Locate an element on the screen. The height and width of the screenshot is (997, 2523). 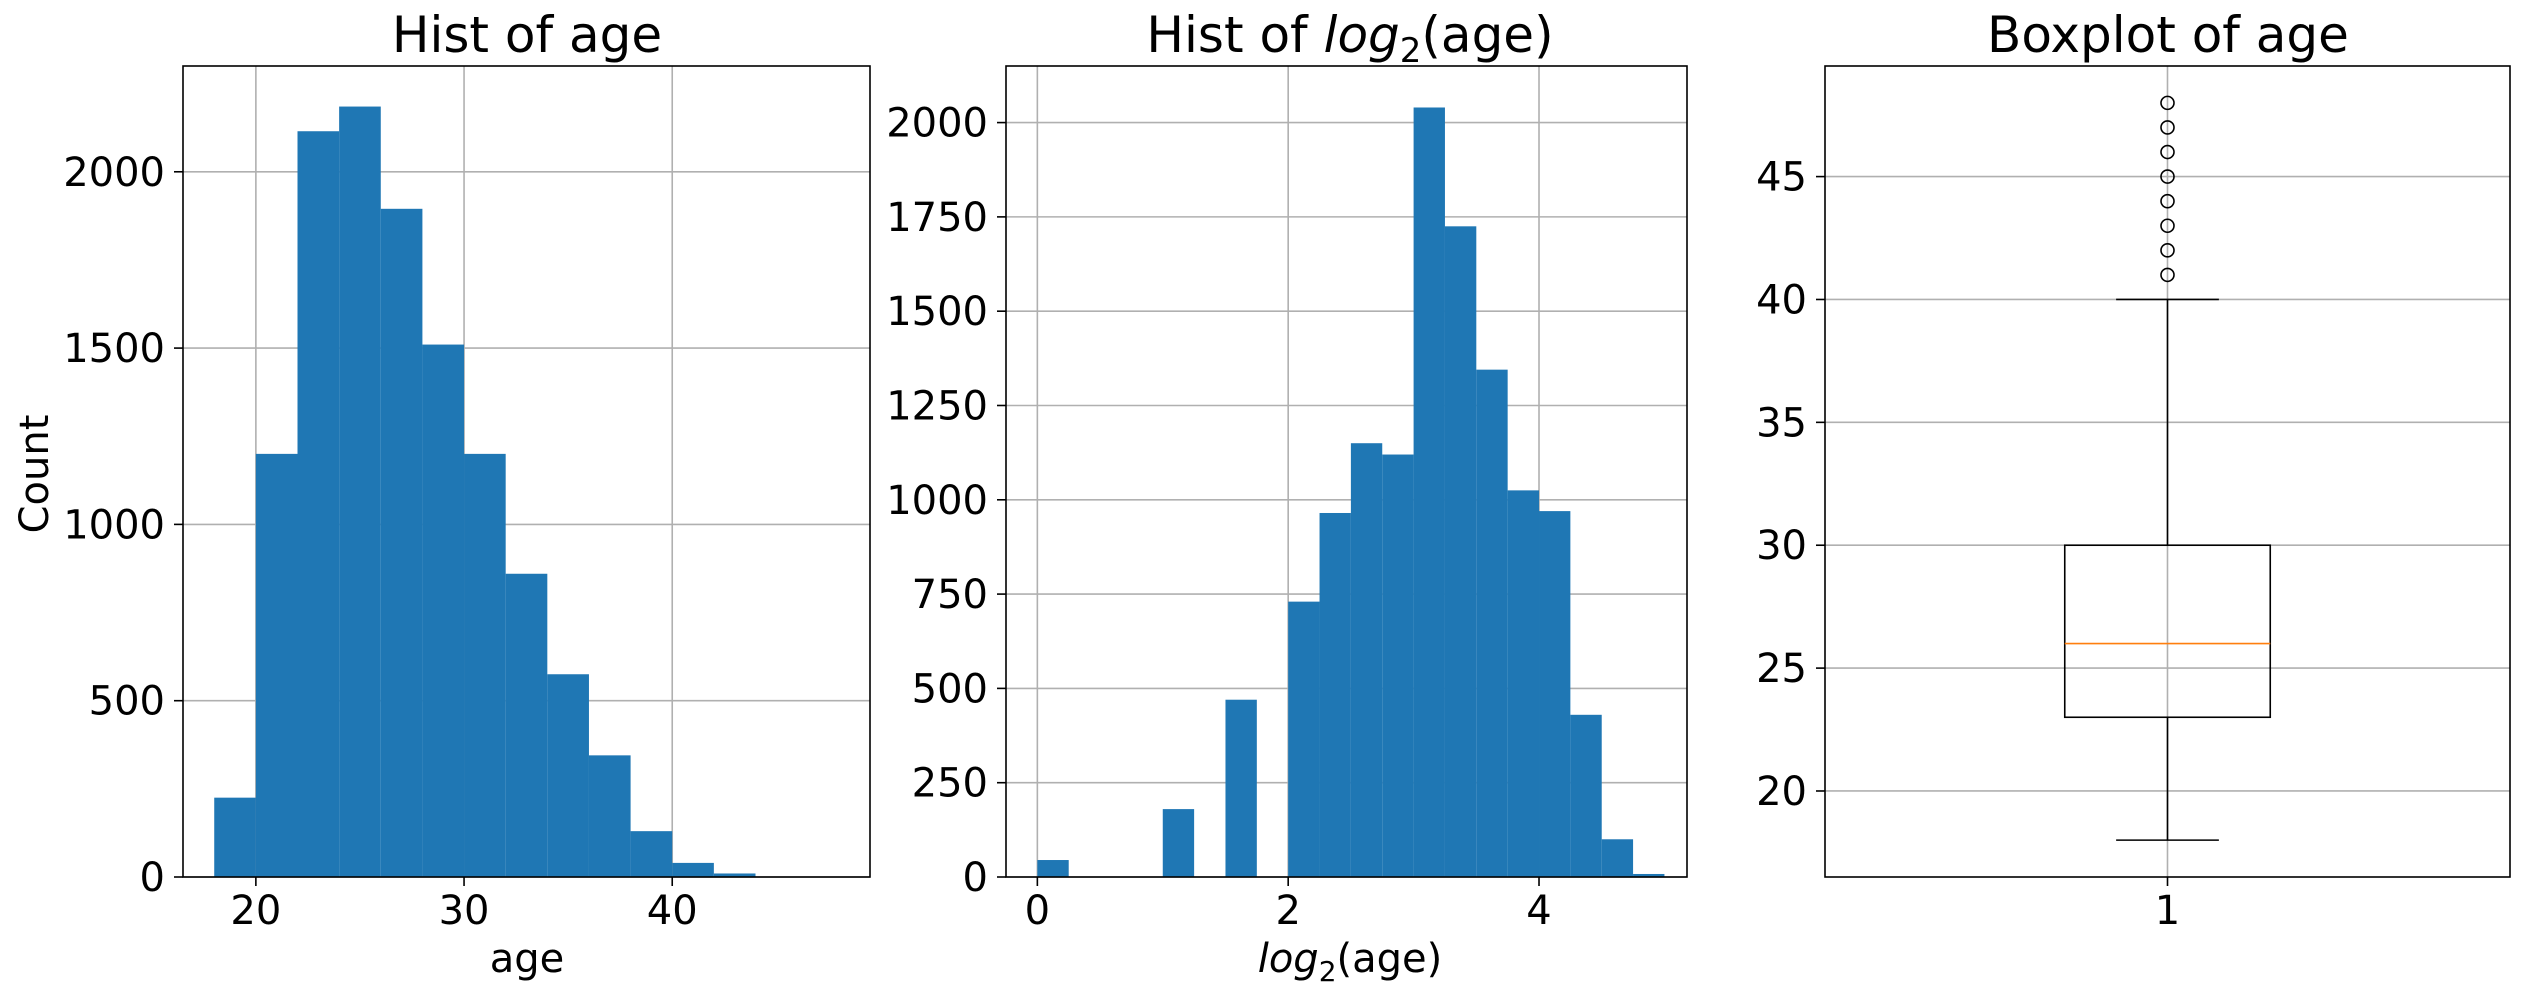
hist-log2-age-title: Hist of log2(age) is located at coordinates (1349, 38).